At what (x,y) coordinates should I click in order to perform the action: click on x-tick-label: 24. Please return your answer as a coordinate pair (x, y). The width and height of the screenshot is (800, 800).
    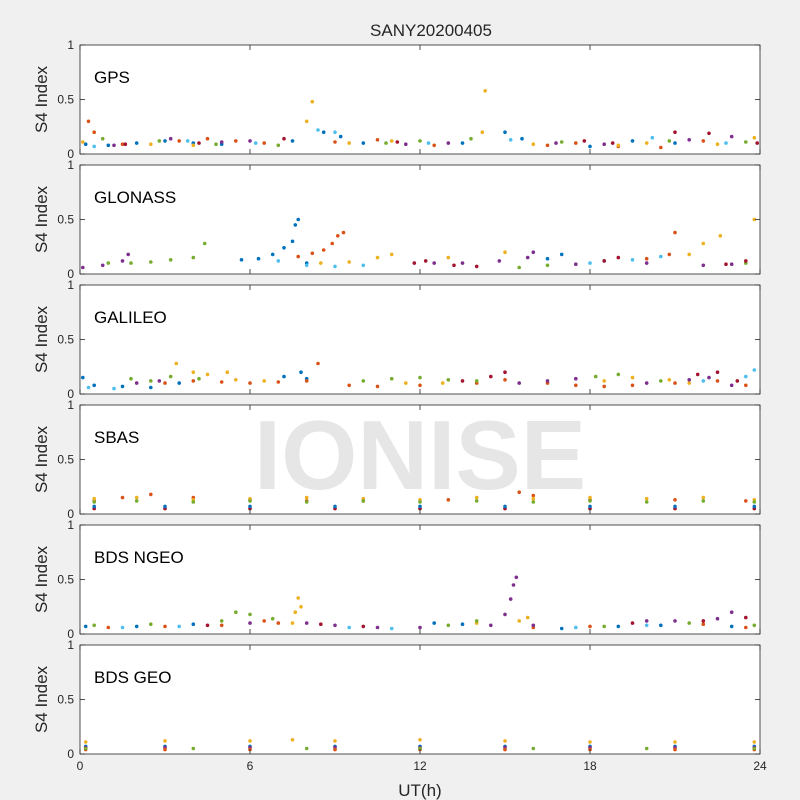
    Looking at the image, I should click on (760, 766).